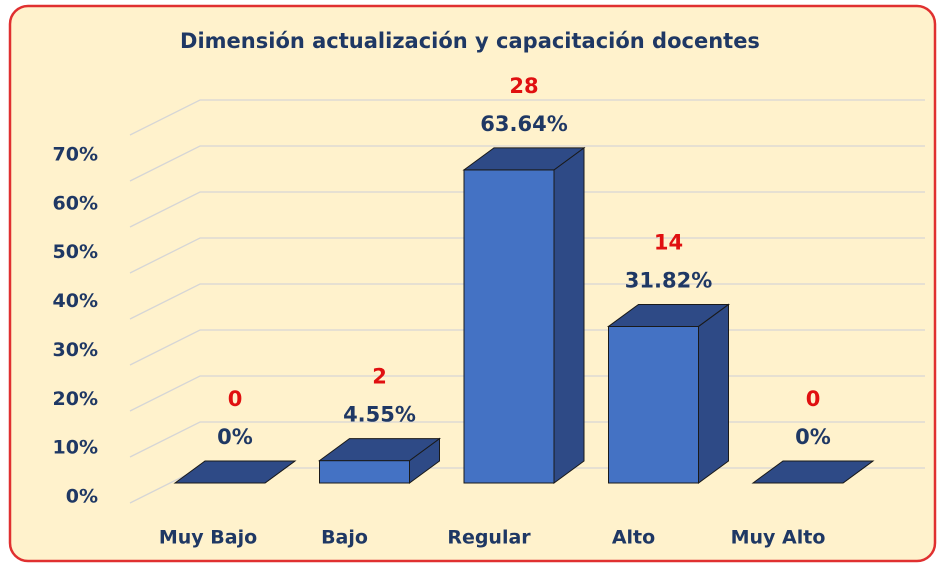  What do you see at coordinates (778, 538) in the screenshot?
I see `x-tick-label: Muy Alto` at bounding box center [778, 538].